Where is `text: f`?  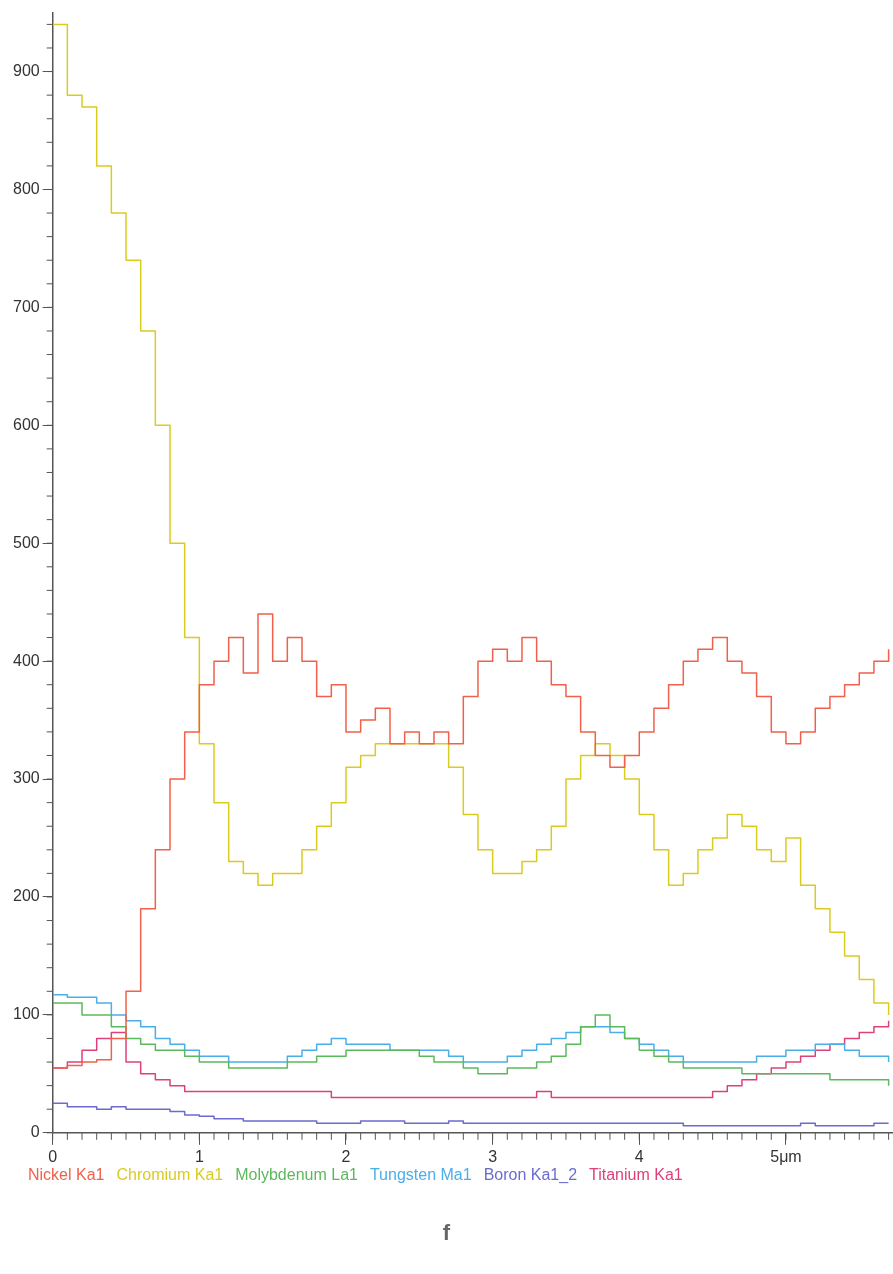
text: f is located at coordinates (446, 1233).